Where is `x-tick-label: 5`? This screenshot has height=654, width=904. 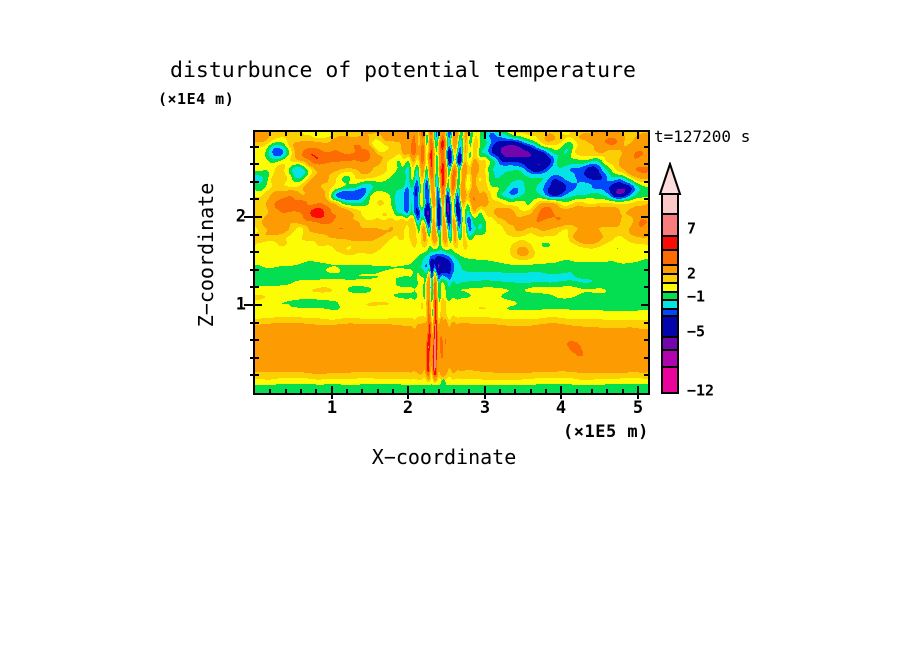
x-tick-label: 5 is located at coordinates (638, 408).